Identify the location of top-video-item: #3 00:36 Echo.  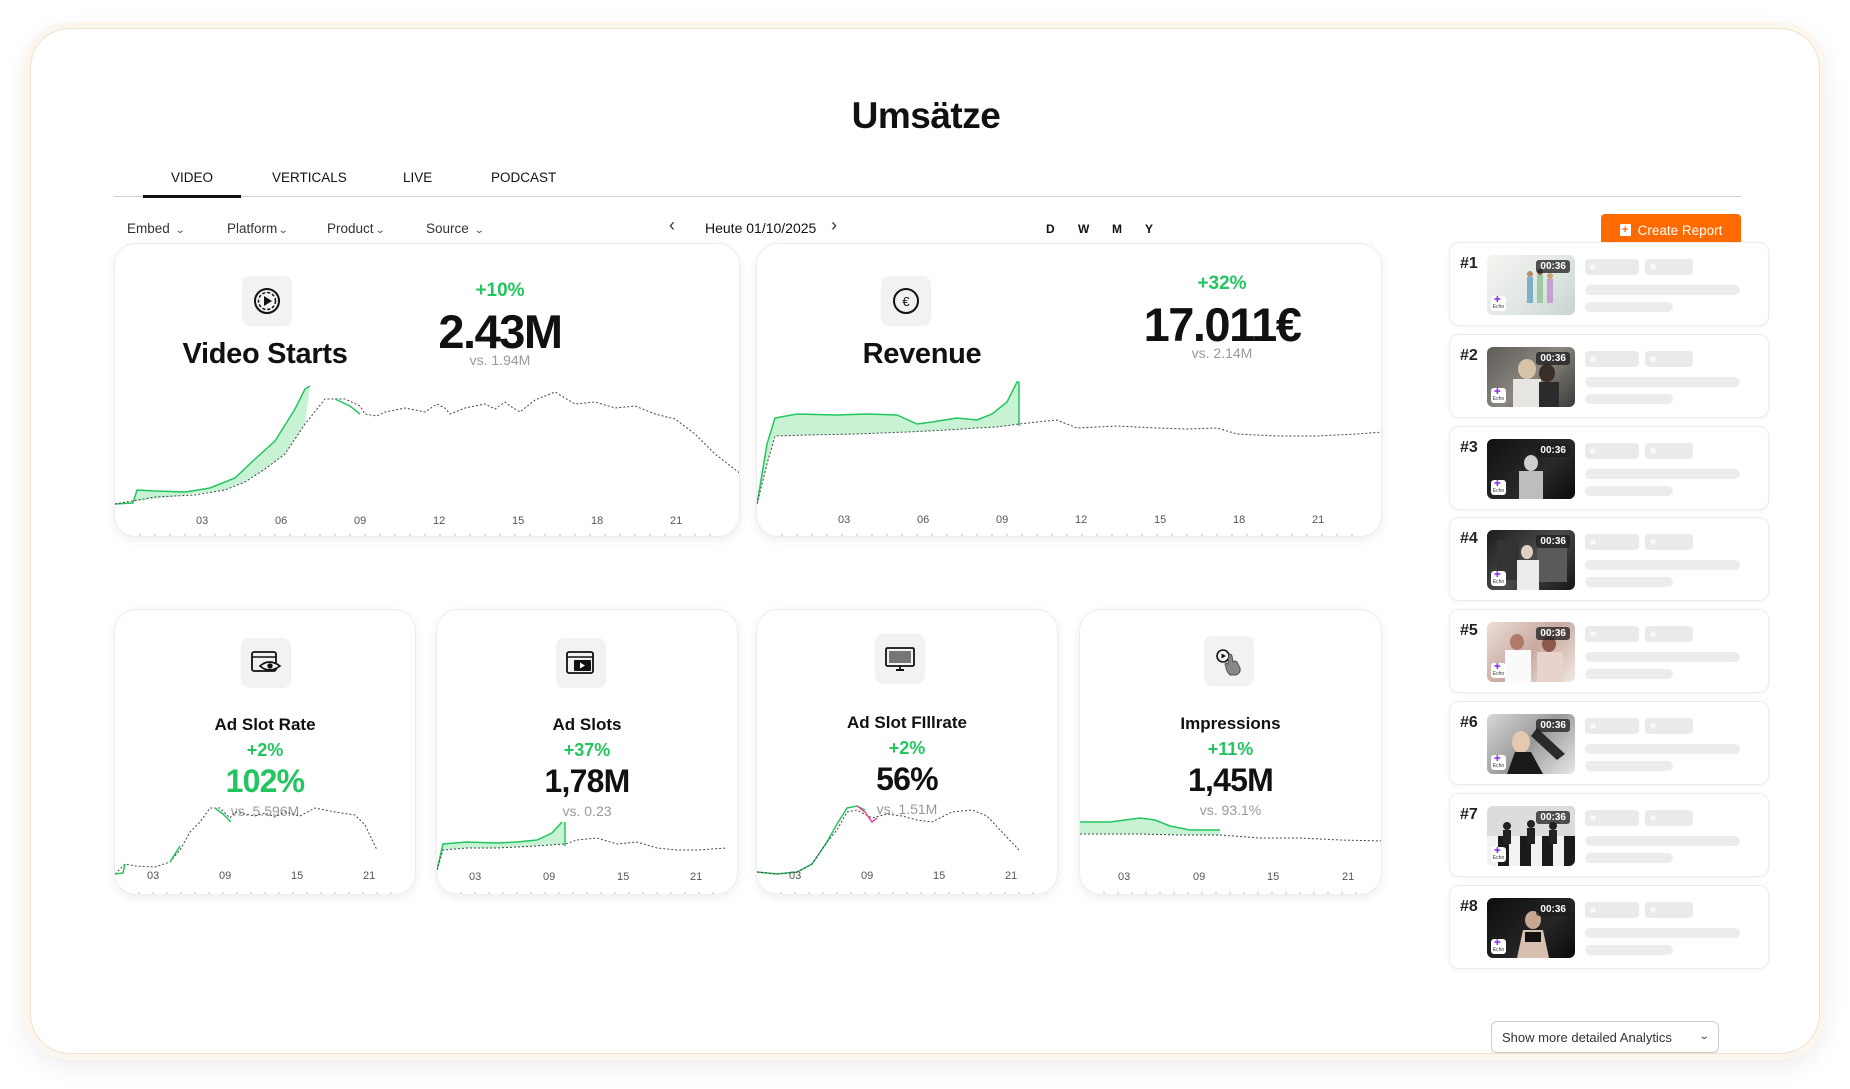
(1609, 468).